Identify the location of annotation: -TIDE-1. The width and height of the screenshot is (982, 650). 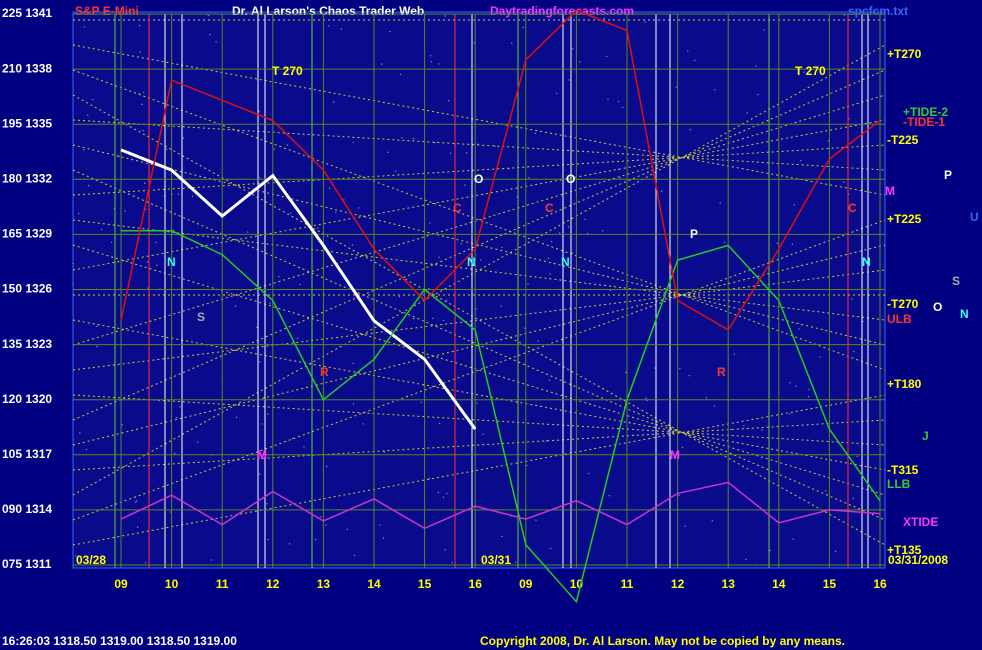
(924, 122).